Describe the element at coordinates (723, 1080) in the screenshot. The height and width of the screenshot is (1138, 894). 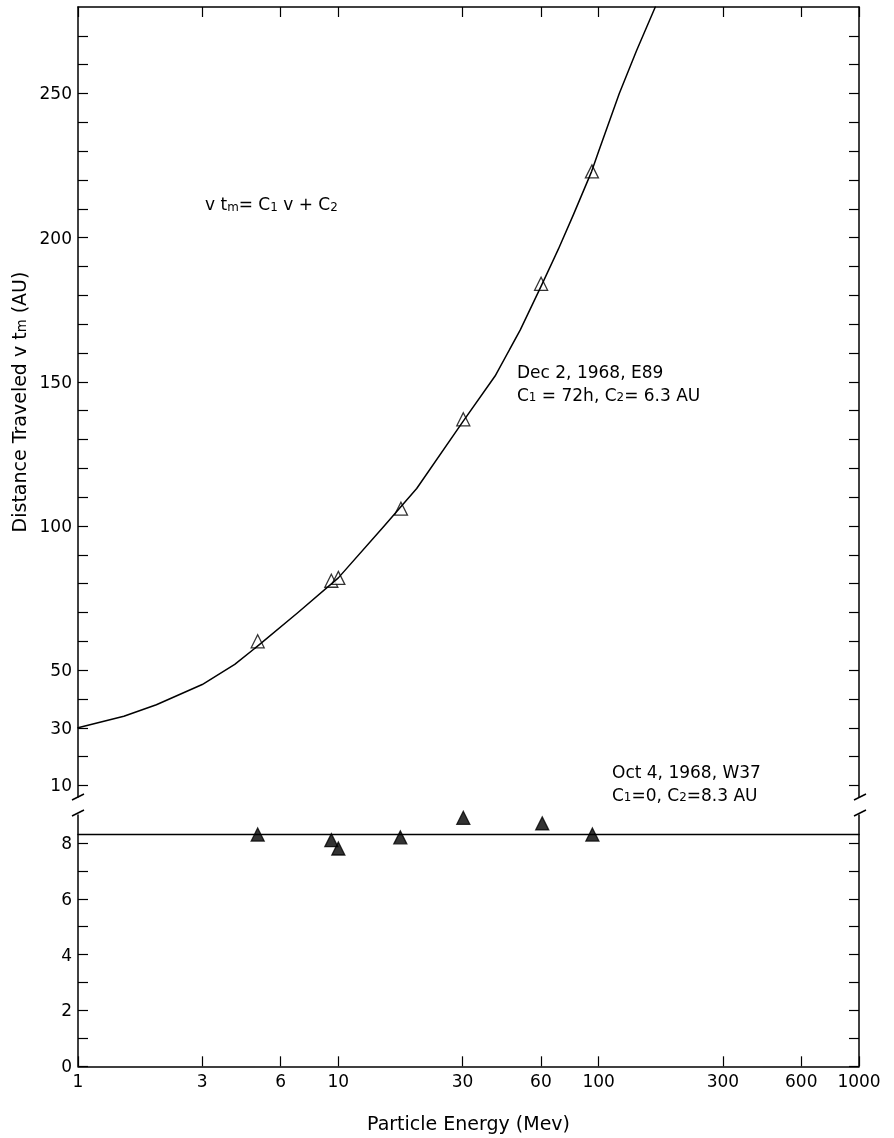
I see `x-tick-label: 300` at that location.